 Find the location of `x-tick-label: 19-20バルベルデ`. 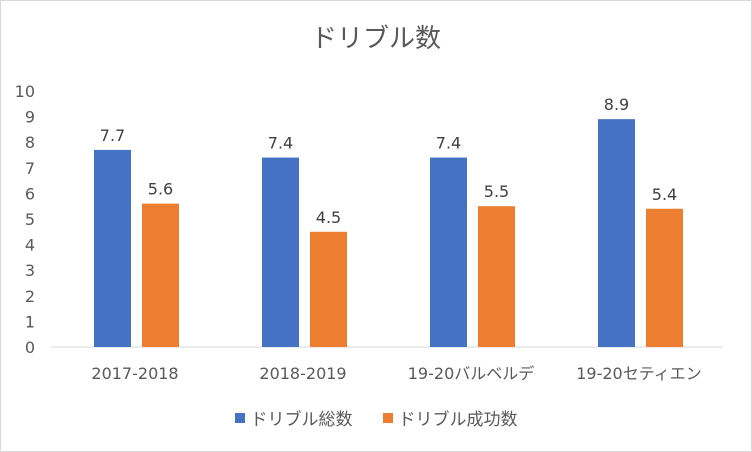

x-tick-label: 19-20バルベルデ is located at coordinates (471, 373).